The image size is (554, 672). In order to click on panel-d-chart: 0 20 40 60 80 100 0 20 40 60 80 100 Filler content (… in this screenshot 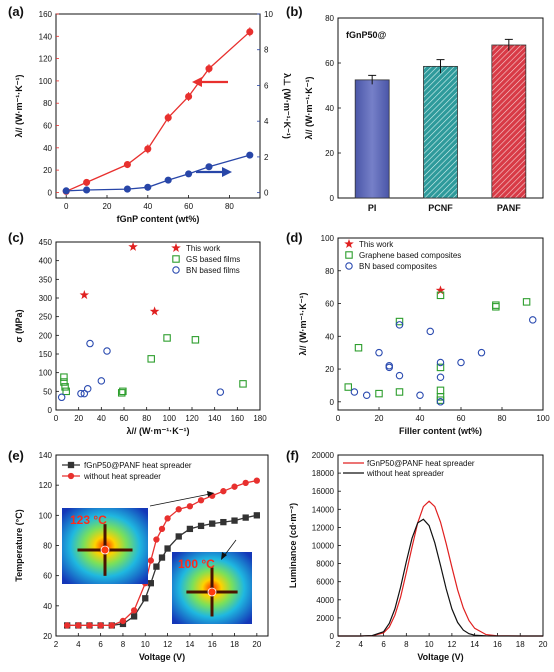, I will do `click(424, 335)`.